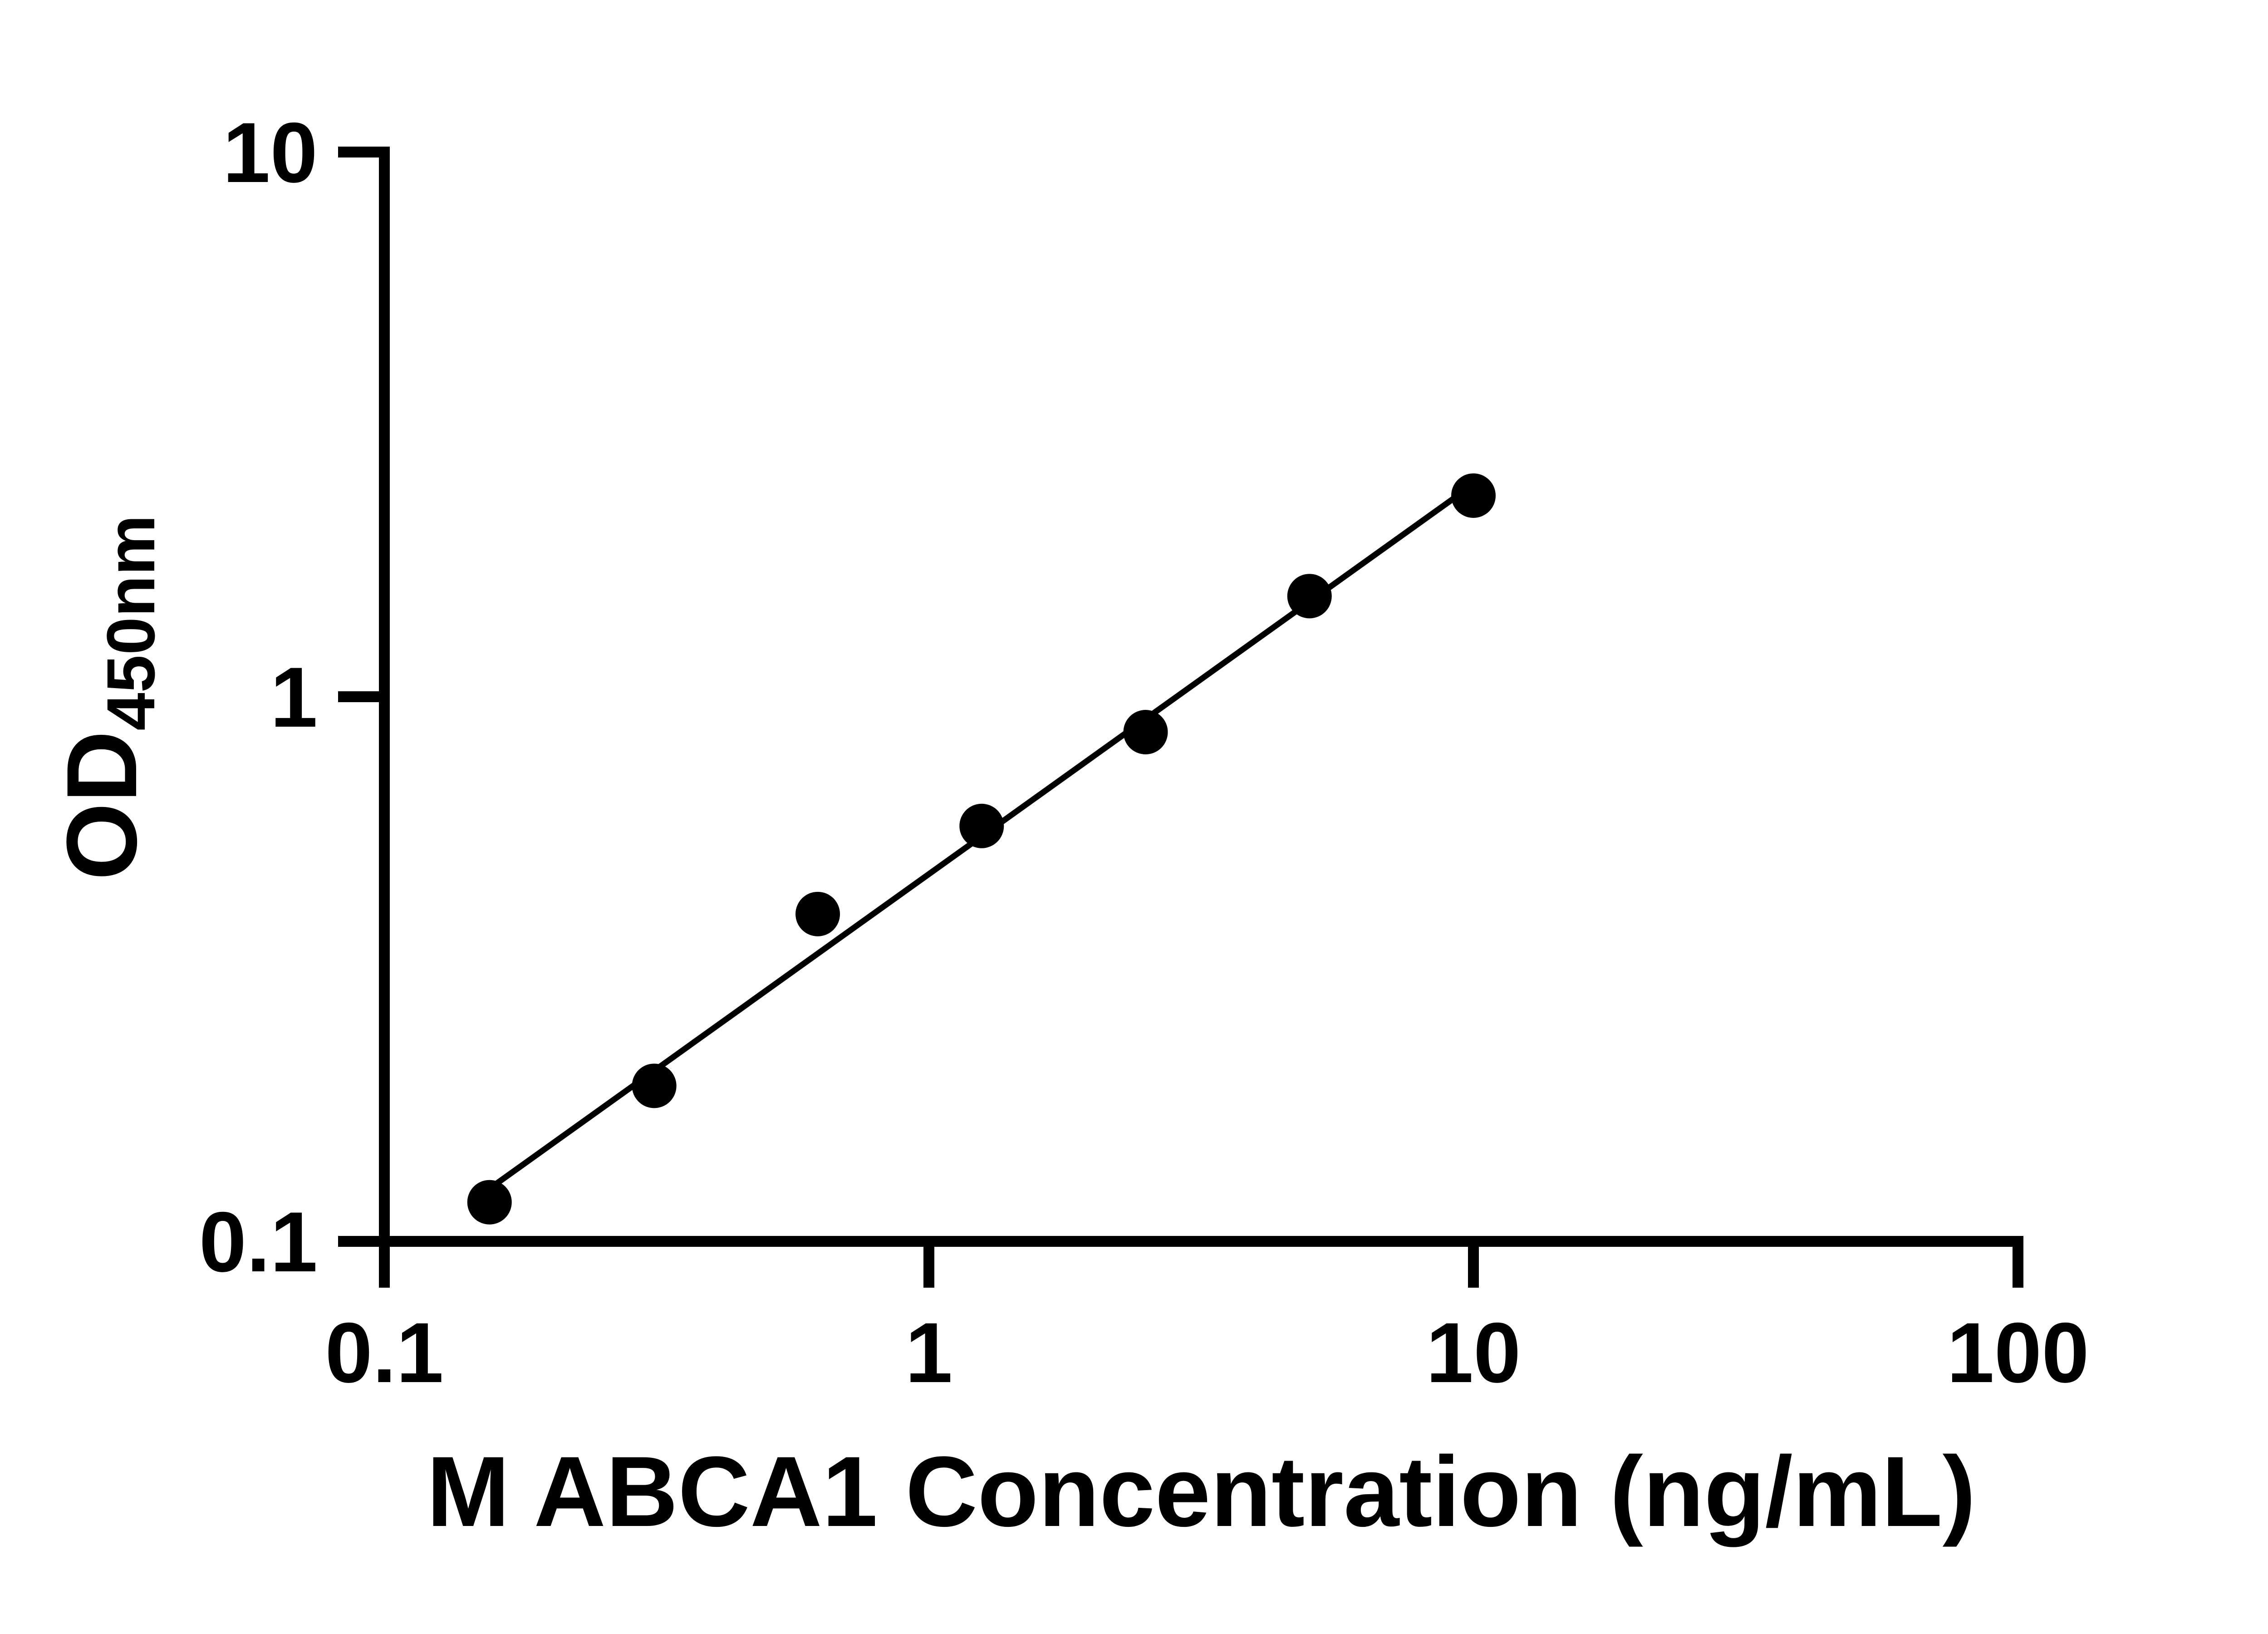 This screenshot has height=1634, width=2268. What do you see at coordinates (1201, 1491) in the screenshot?
I see `x-axis-title: M ABCA1 Concentration (ng/mL)` at bounding box center [1201, 1491].